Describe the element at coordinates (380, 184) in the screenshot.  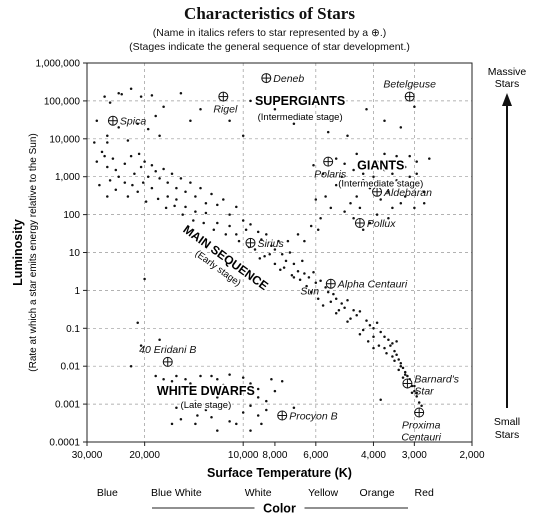
I see `group-subtitle: (Intermediate stage)` at that location.